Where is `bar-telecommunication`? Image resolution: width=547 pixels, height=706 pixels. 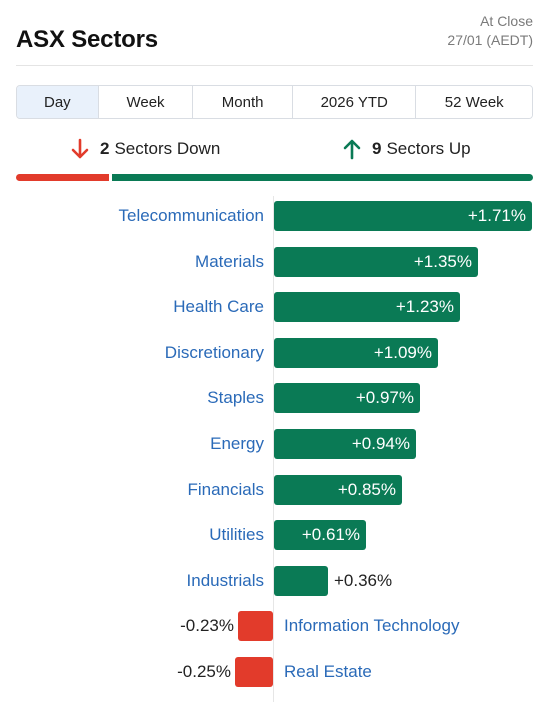 bar-telecommunication is located at coordinates (403, 216).